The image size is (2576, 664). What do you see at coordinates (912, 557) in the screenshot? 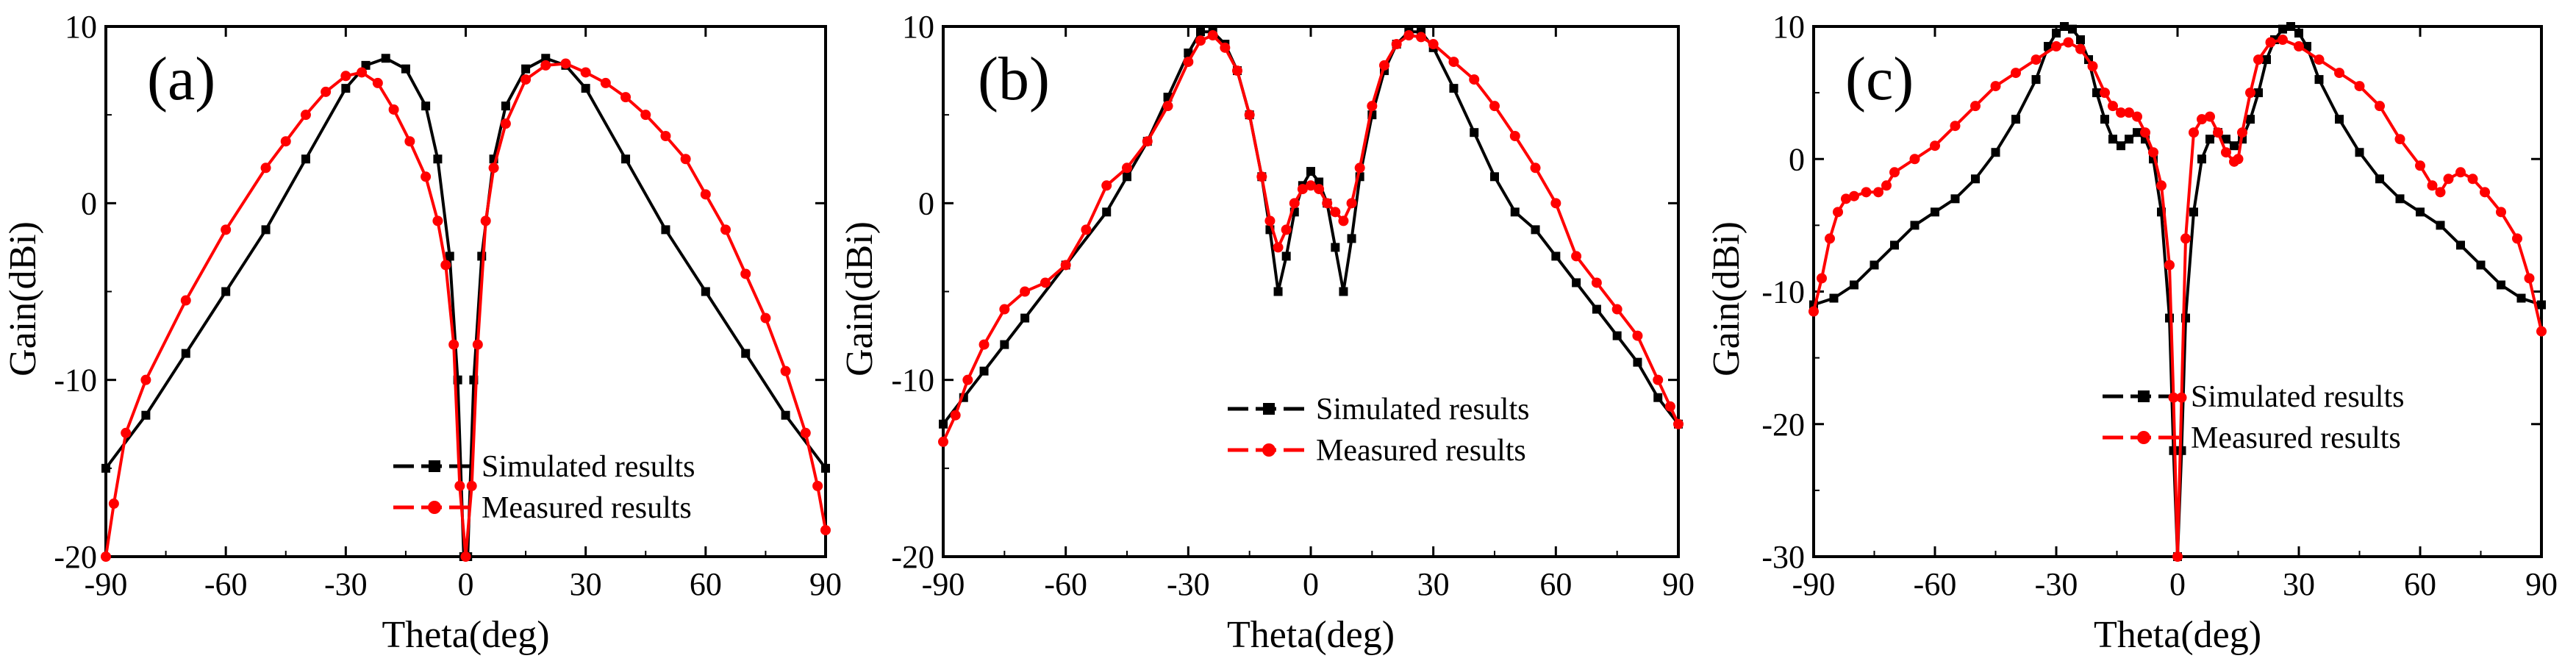
I see `y-tick-label: -20` at bounding box center [912, 557].